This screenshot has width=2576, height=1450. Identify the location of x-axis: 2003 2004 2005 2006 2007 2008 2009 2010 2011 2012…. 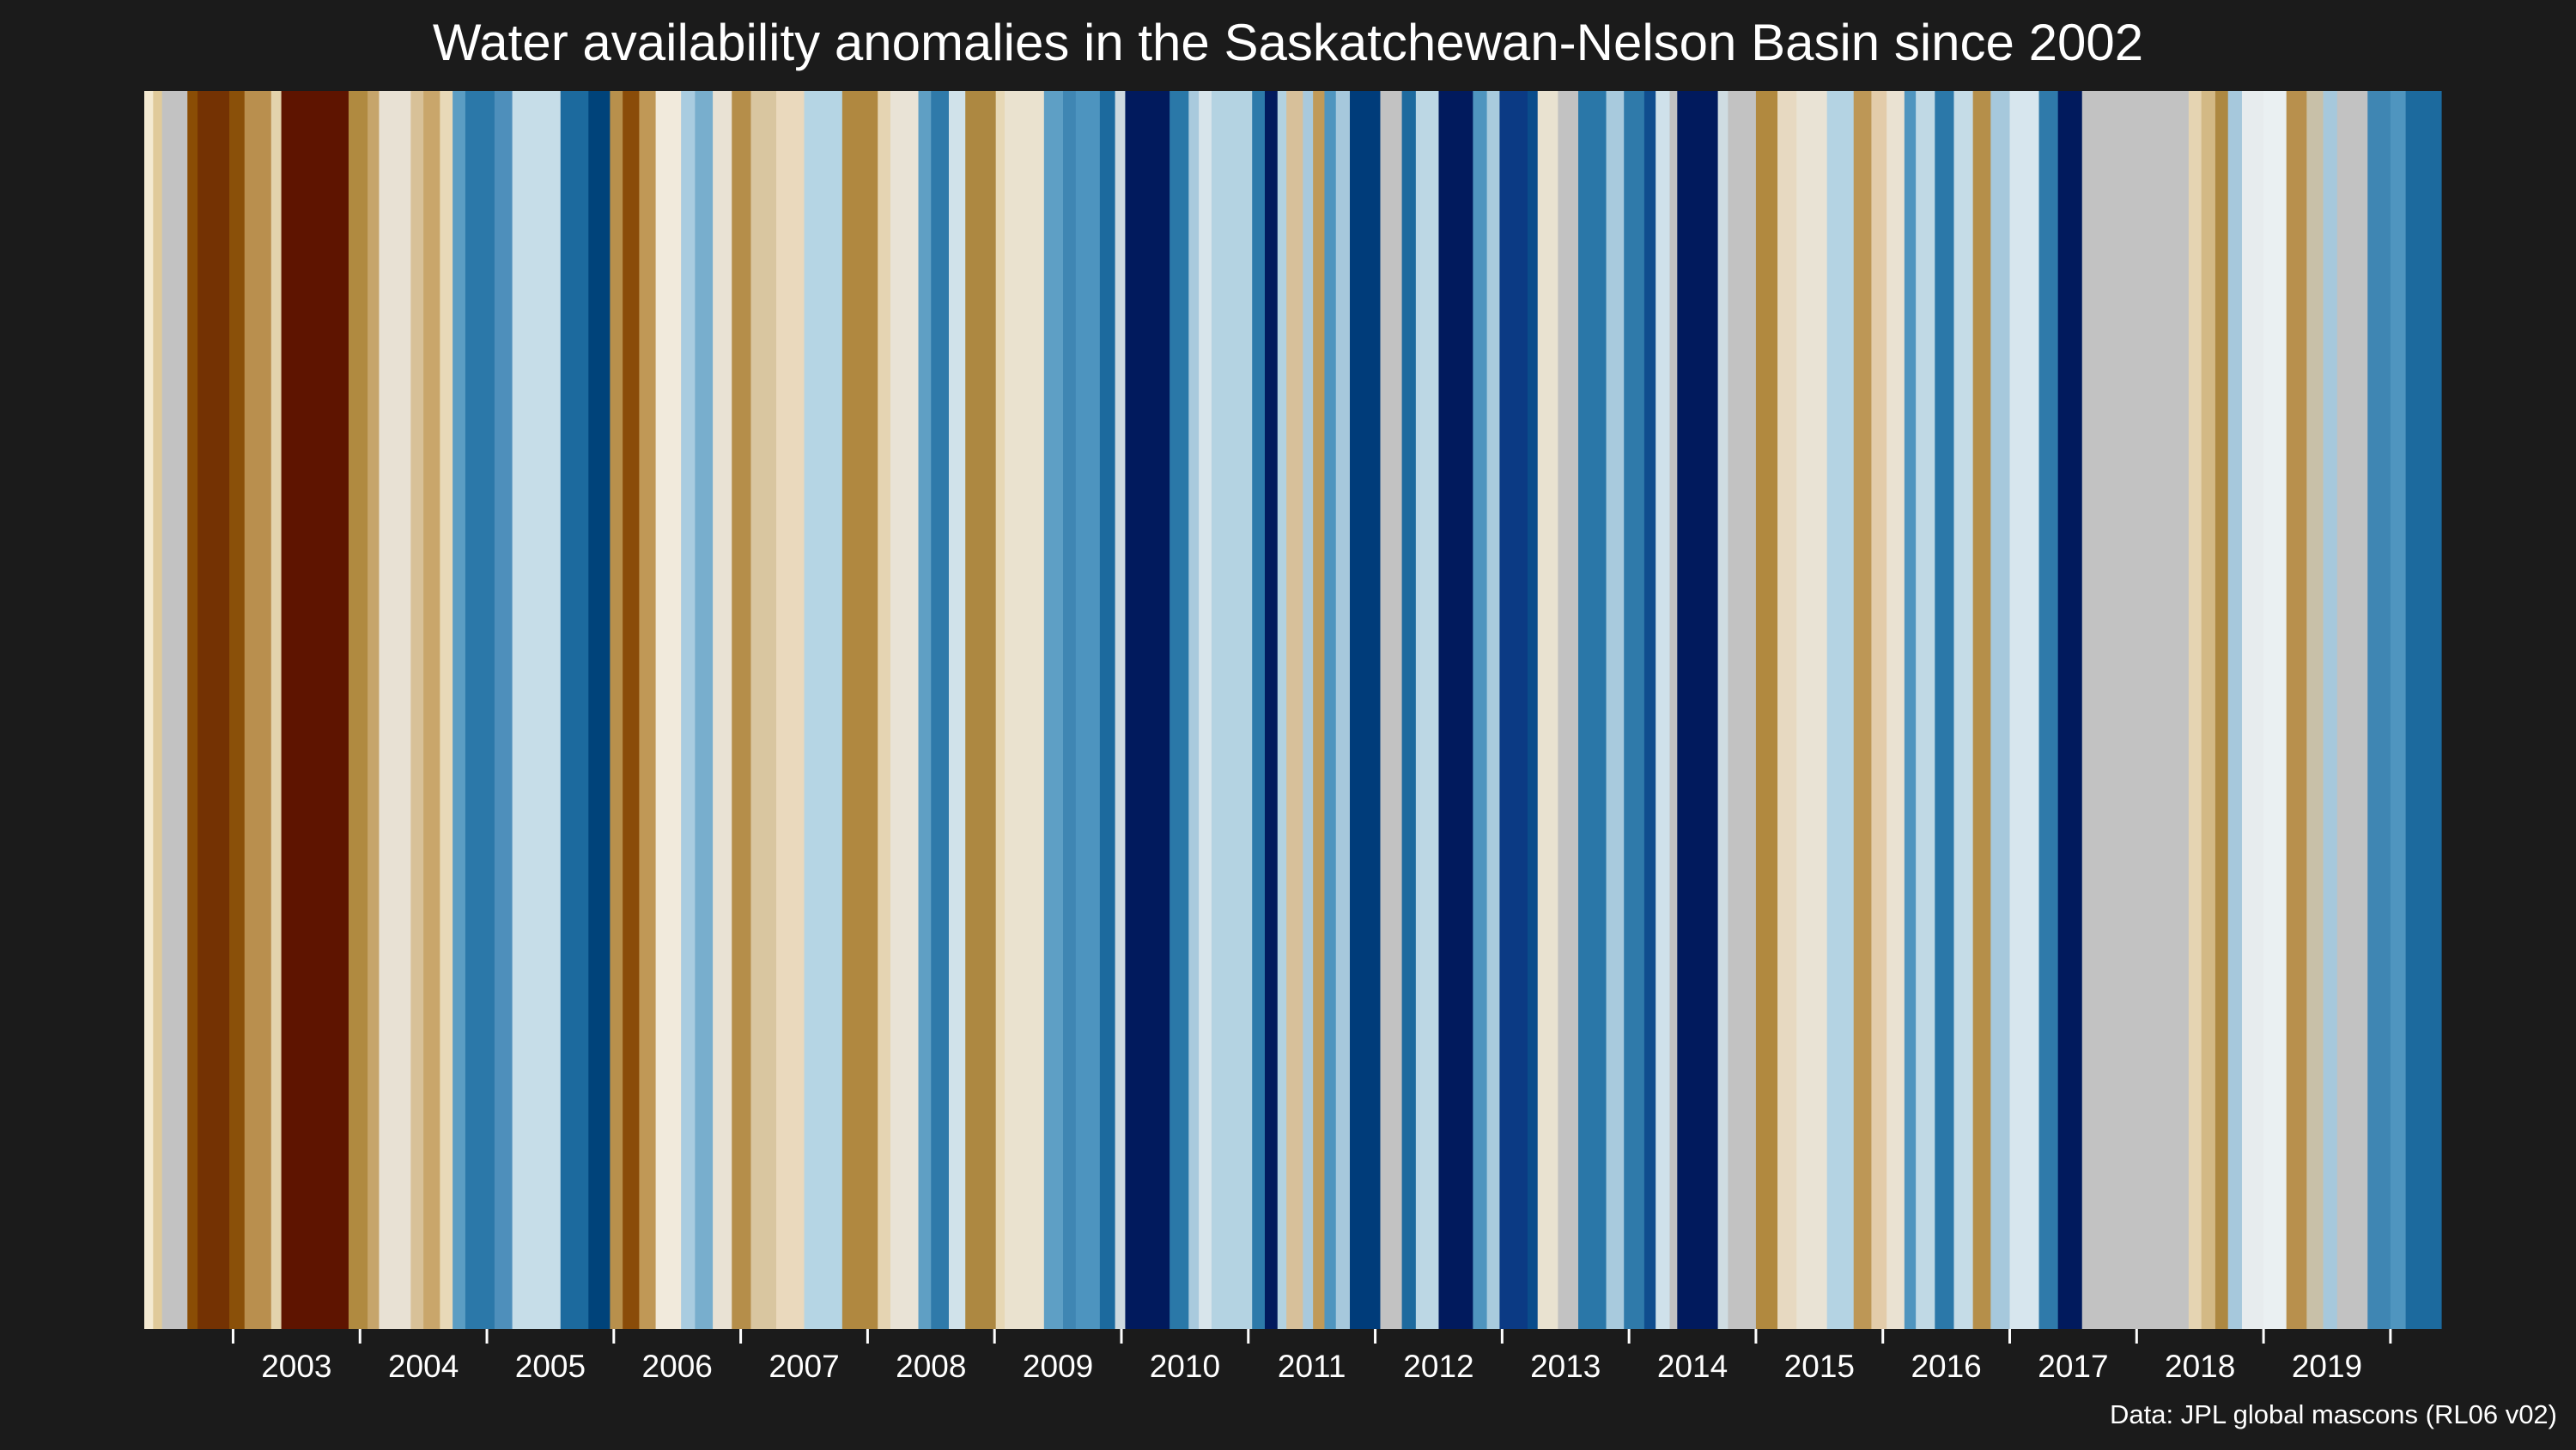
(1312, 1356).